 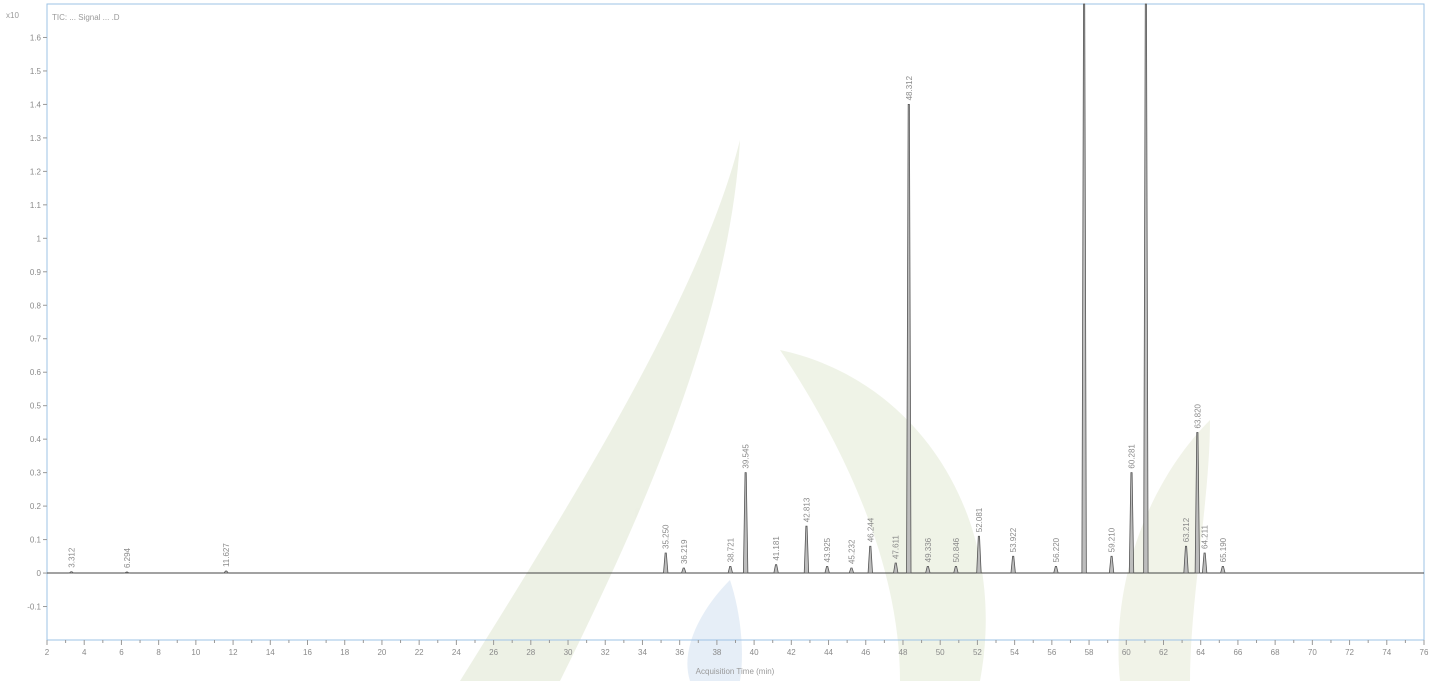 What do you see at coordinates (1386, 652) in the screenshot?
I see `x-tick-label: 74` at bounding box center [1386, 652].